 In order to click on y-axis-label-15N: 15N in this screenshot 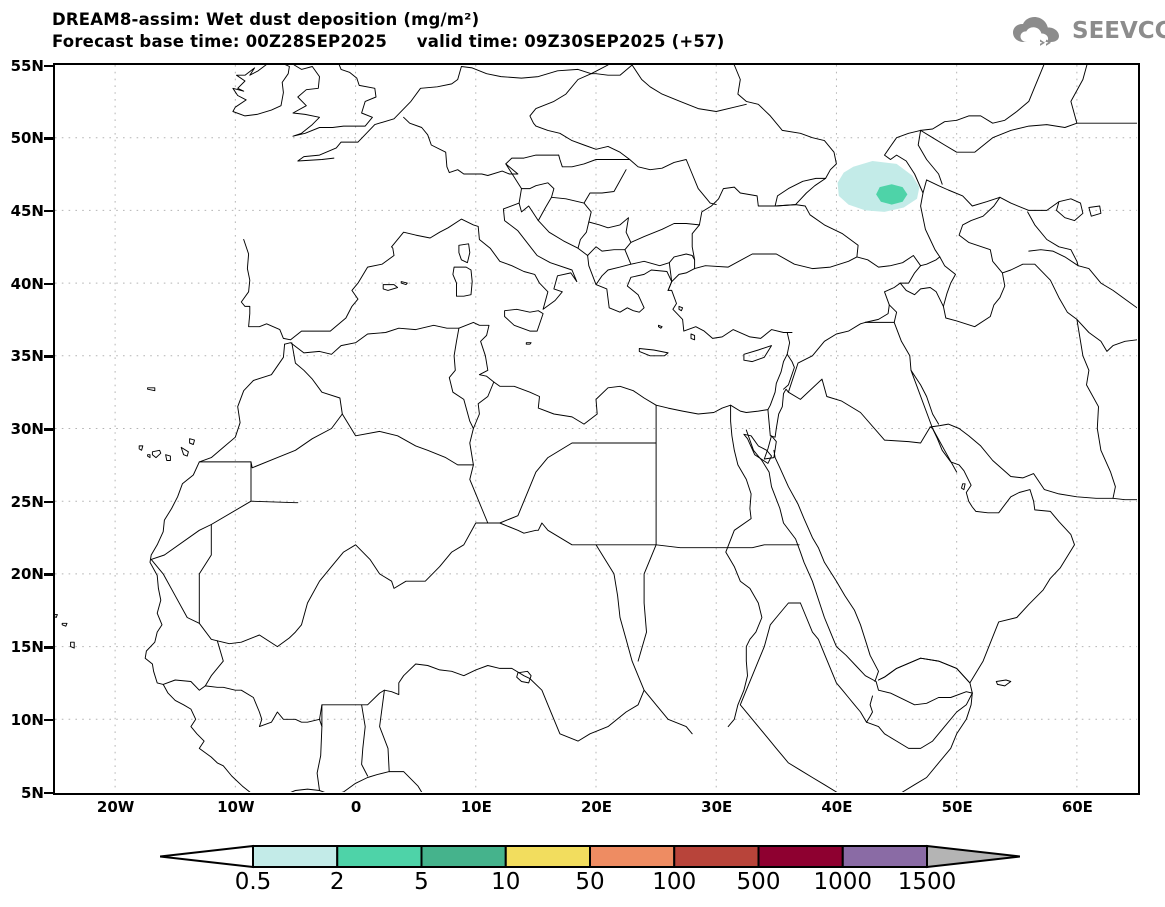, I will do `click(27, 647)`.